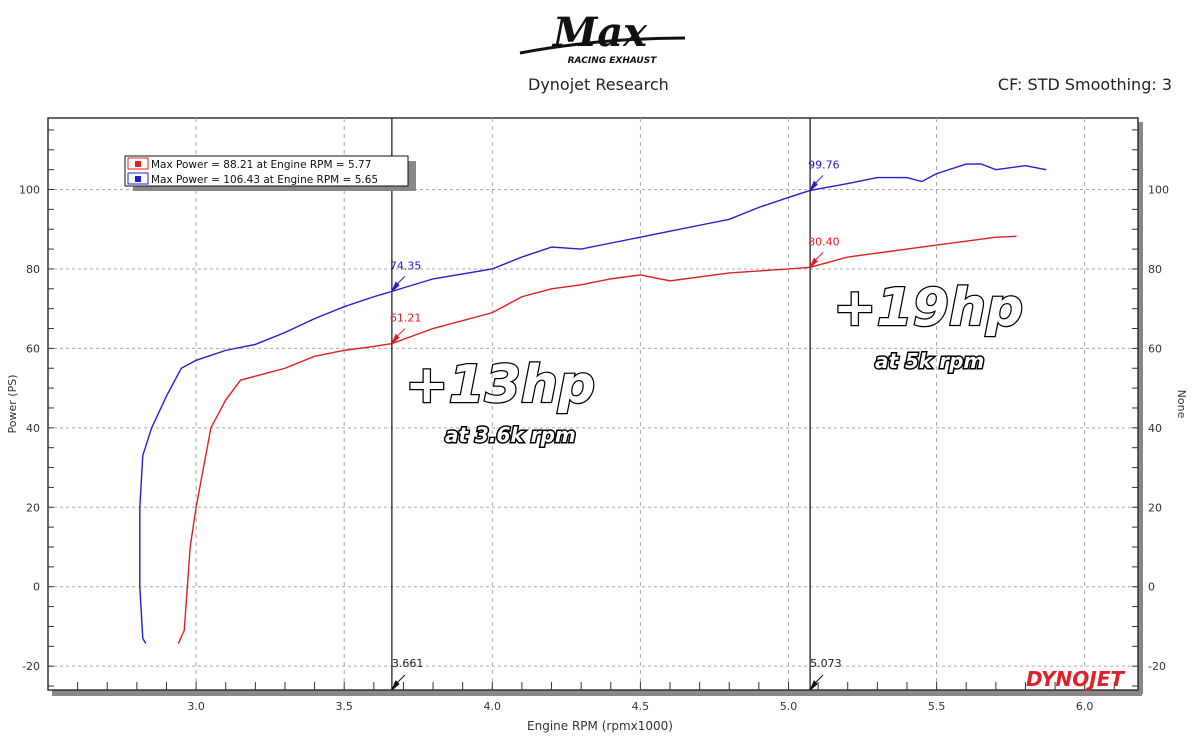 The image size is (1200, 750). Describe the element at coordinates (826, 663) in the screenshot. I see `cursor-rpm-label: 5.073` at that location.